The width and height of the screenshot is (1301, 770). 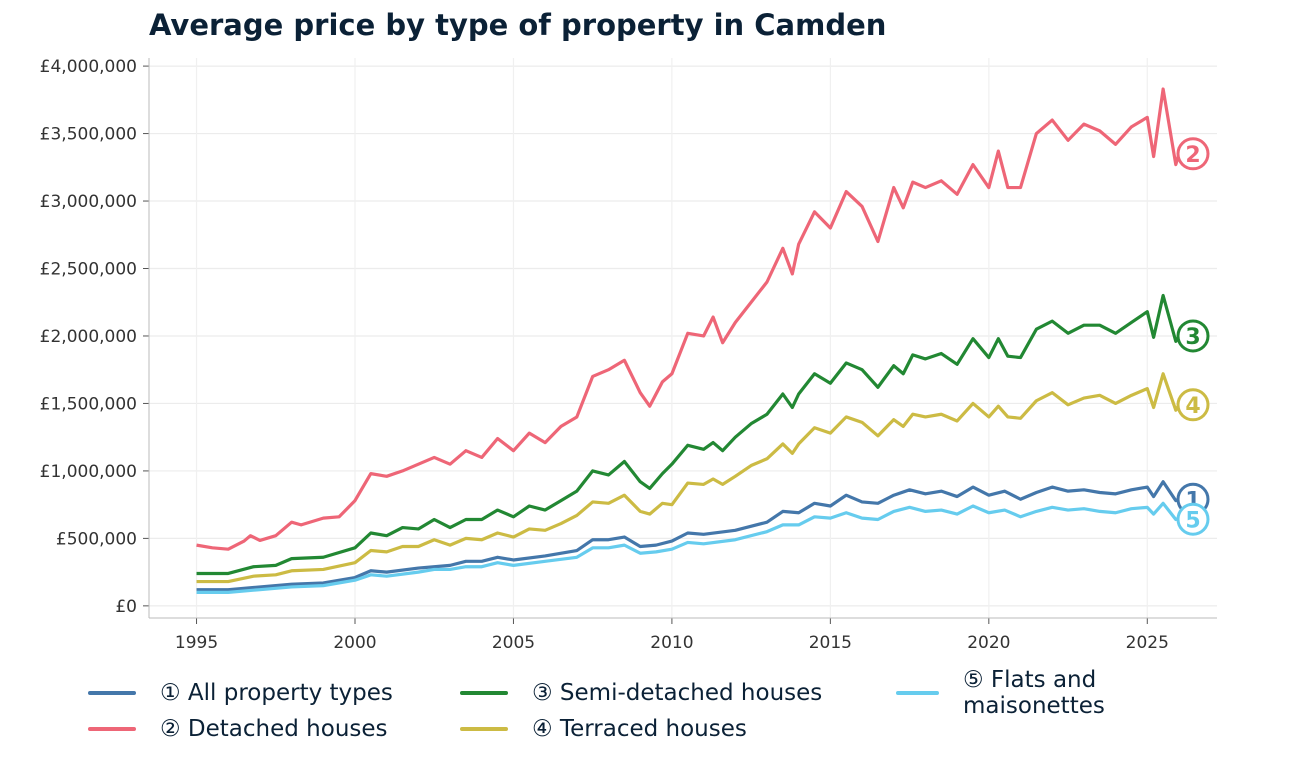 What do you see at coordinates (988, 643) in the screenshot?
I see `x-tick-label: 2020` at bounding box center [988, 643].